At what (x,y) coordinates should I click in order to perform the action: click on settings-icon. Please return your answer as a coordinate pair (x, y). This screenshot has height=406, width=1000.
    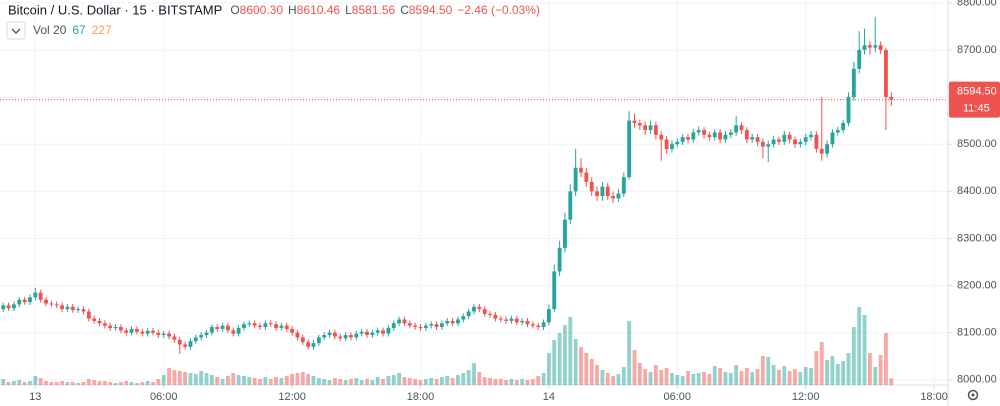
    Looking at the image, I should click on (973, 395).